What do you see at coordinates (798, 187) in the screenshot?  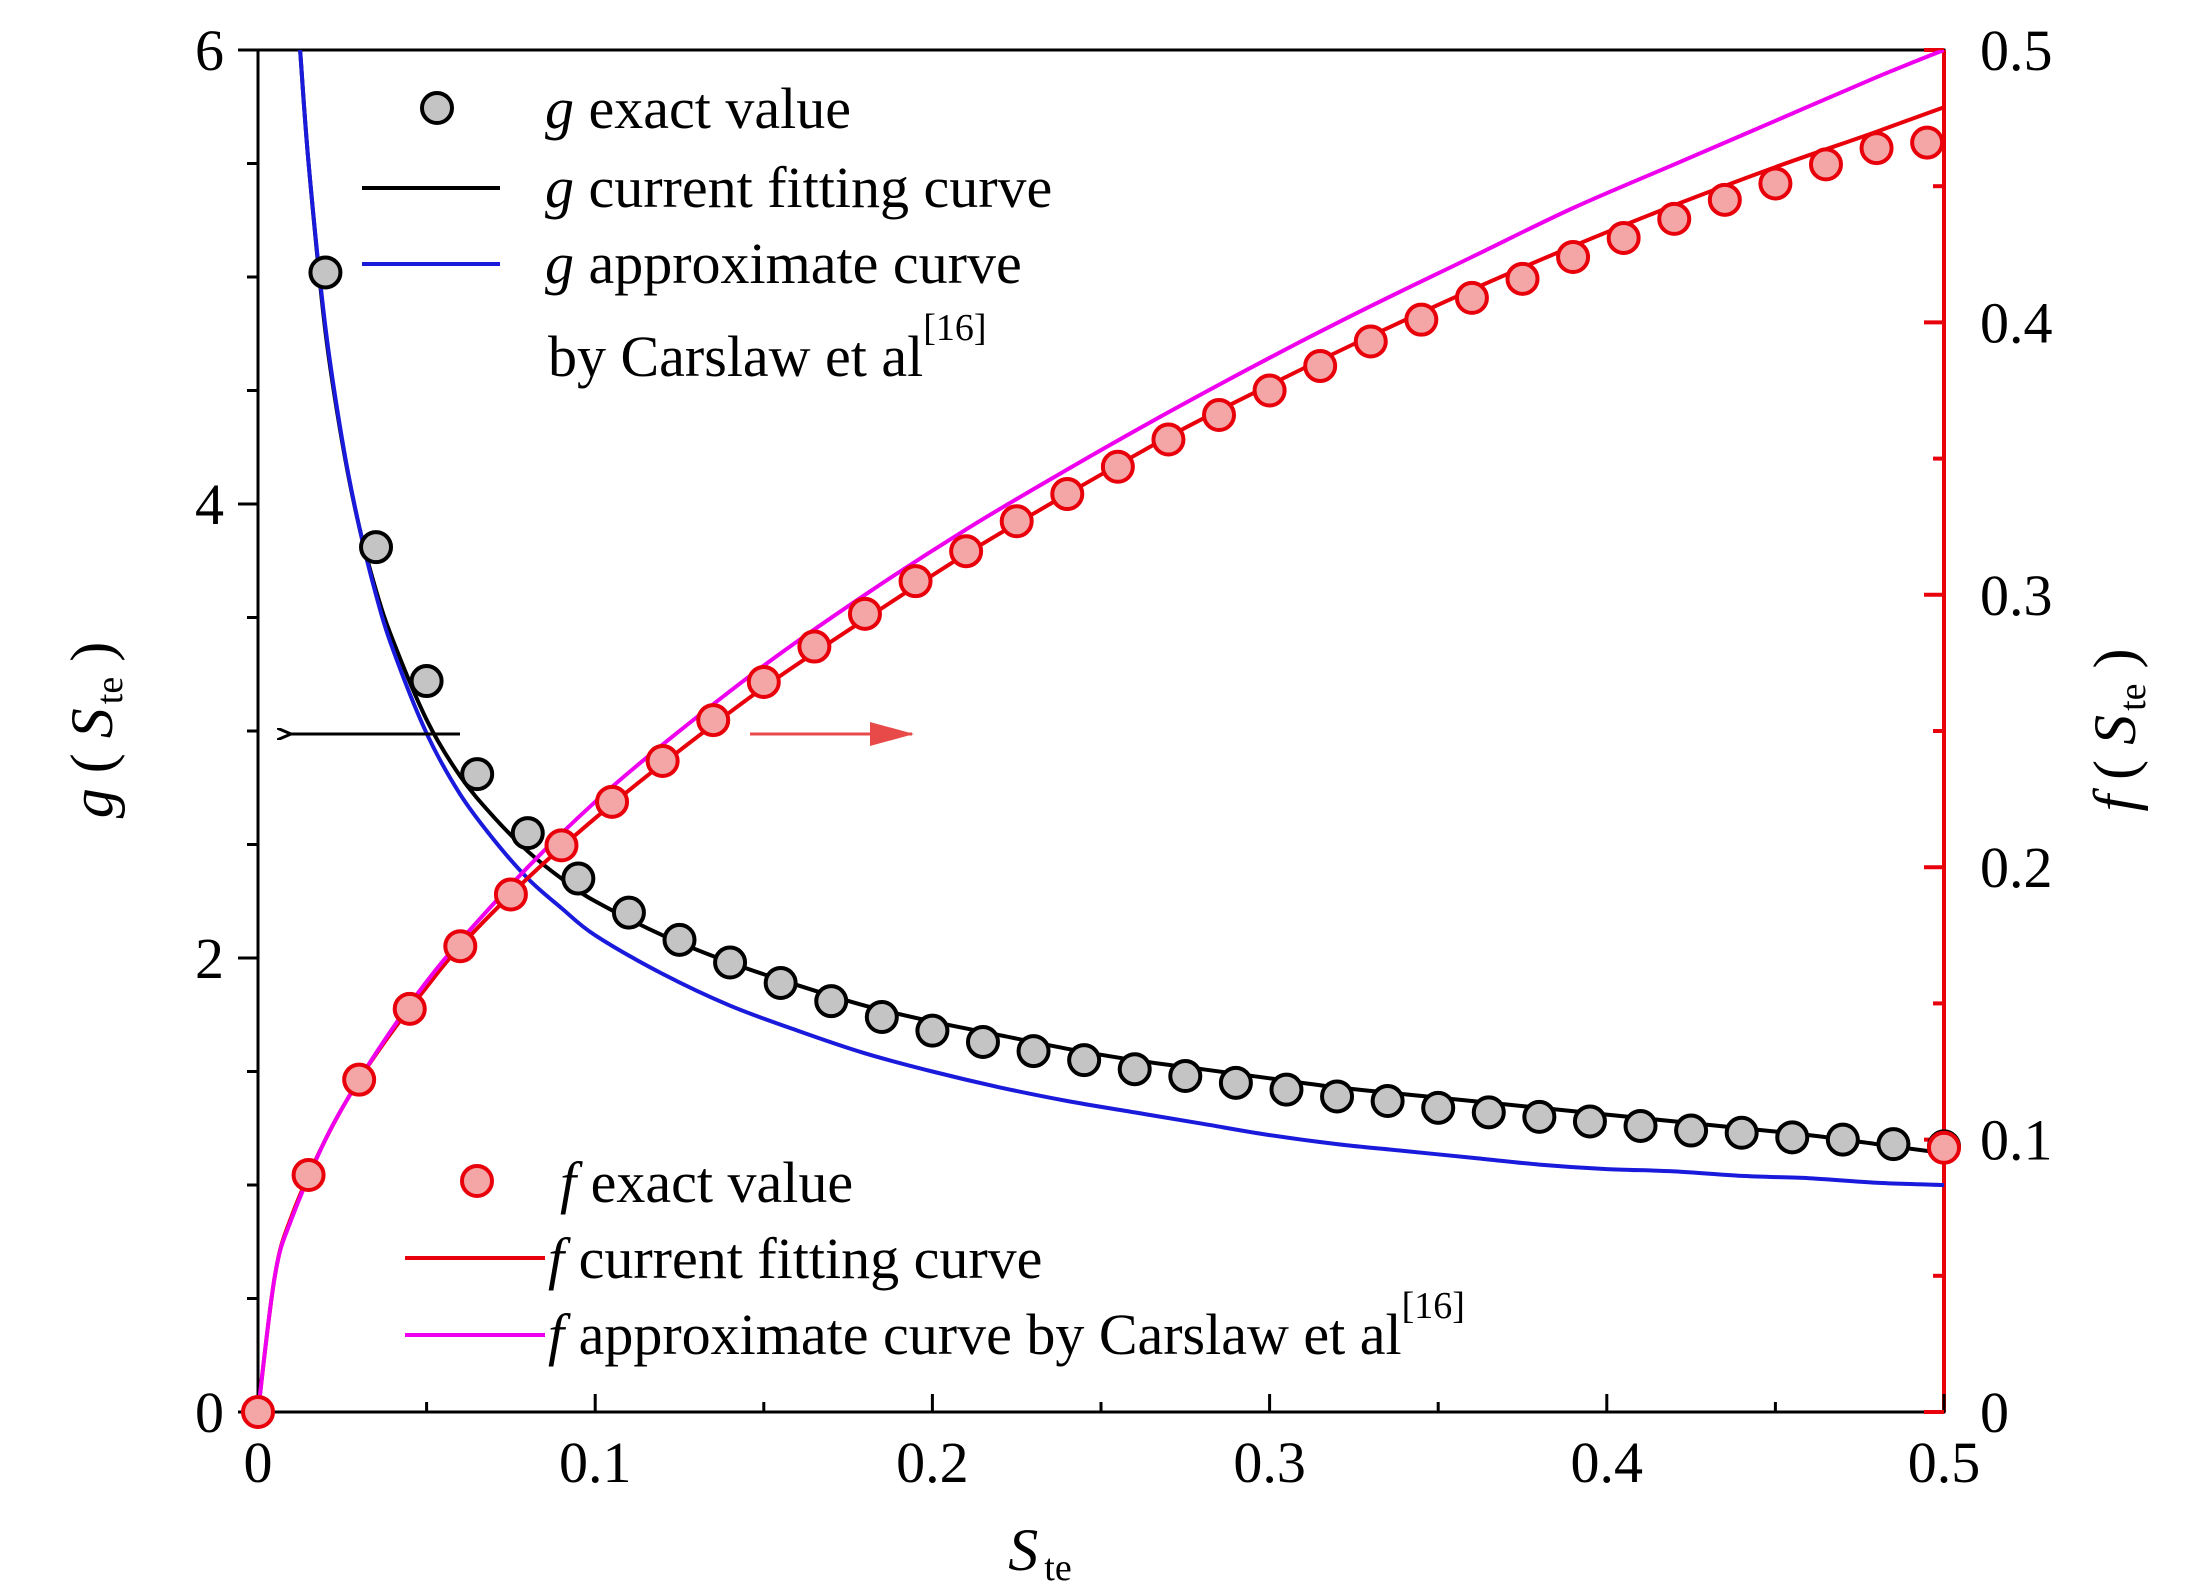 I see `legend-g-fit-label: g current fitting curve` at bounding box center [798, 187].